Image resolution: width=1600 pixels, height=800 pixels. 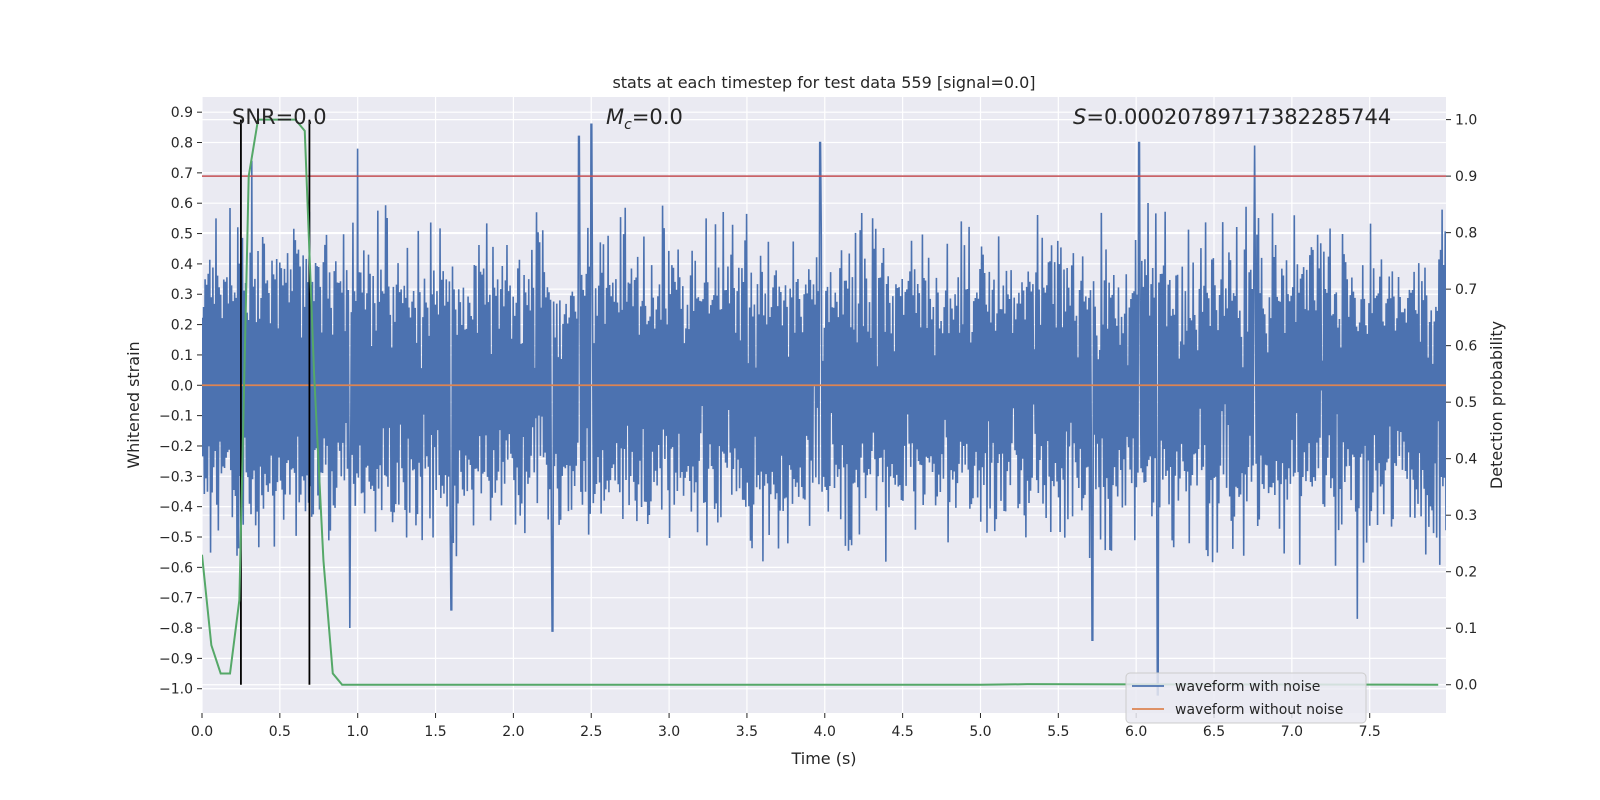 What do you see at coordinates (1466, 460) in the screenshot?
I see `y-right-tick-label: 0.4` at bounding box center [1466, 460].